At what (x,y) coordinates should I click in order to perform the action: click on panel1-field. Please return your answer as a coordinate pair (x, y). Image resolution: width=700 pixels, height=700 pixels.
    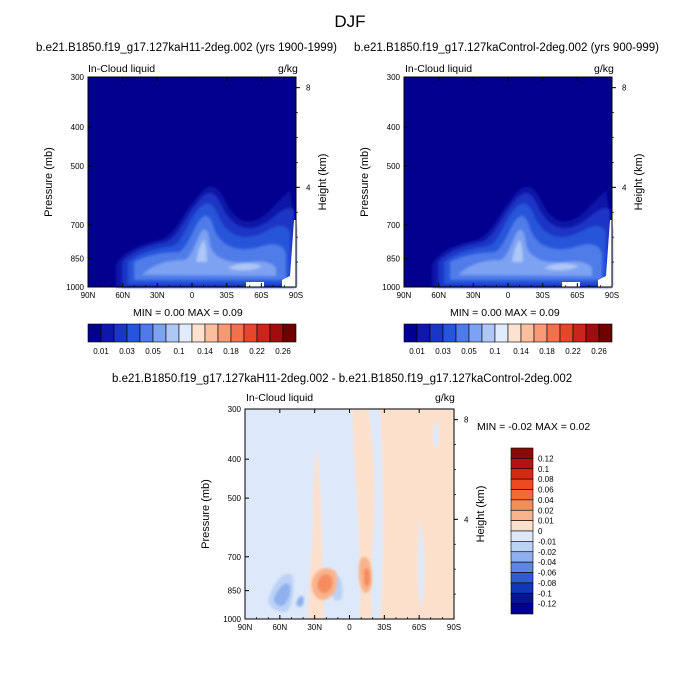
    Looking at the image, I should click on (192, 182).